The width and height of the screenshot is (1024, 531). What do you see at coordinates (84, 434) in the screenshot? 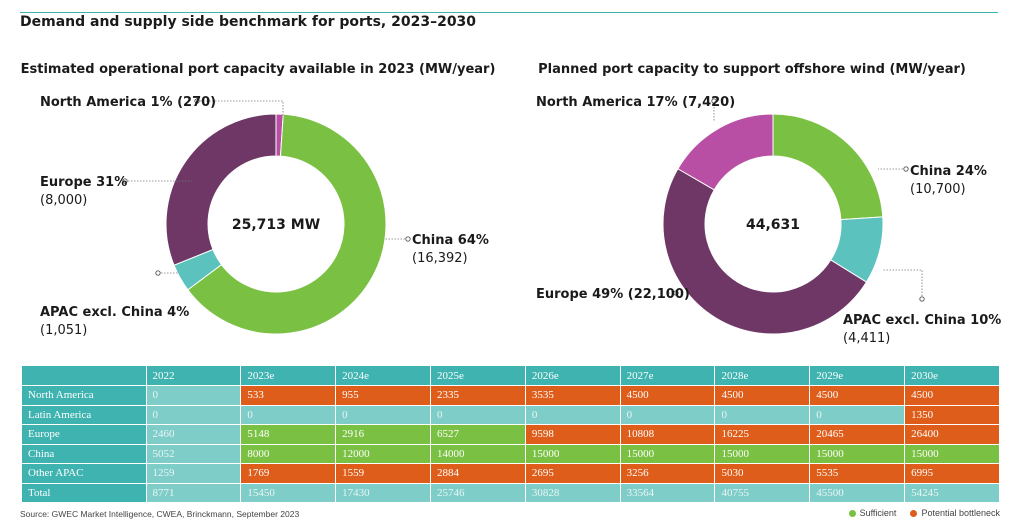
I see `row-label-europe: Europe` at bounding box center [84, 434].